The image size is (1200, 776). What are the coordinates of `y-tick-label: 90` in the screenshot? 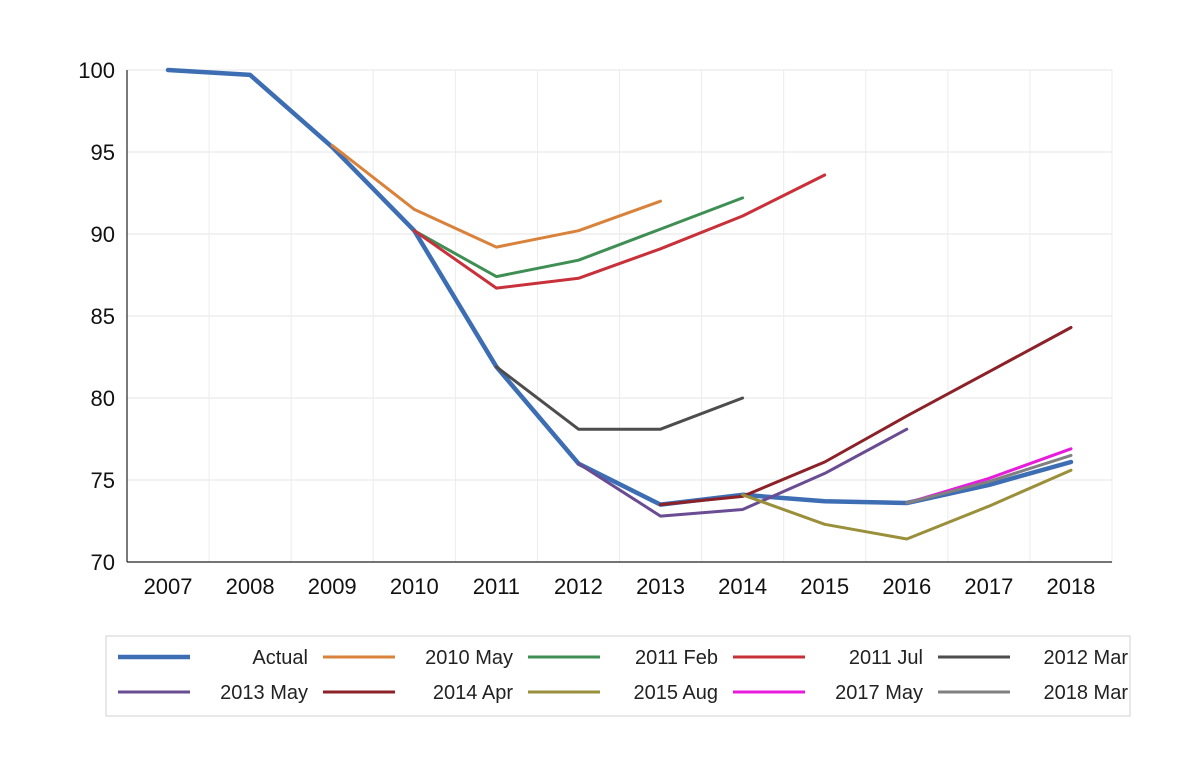 It's located at (103, 234).